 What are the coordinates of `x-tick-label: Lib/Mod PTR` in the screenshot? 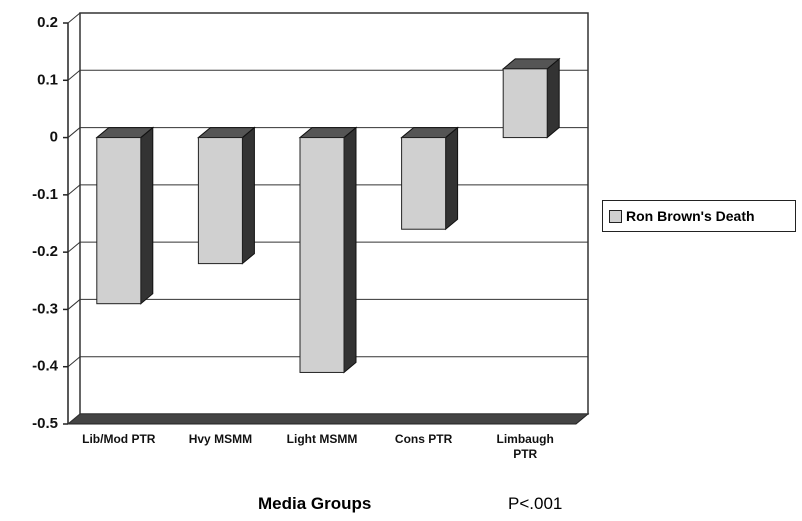 It's located at (119, 439).